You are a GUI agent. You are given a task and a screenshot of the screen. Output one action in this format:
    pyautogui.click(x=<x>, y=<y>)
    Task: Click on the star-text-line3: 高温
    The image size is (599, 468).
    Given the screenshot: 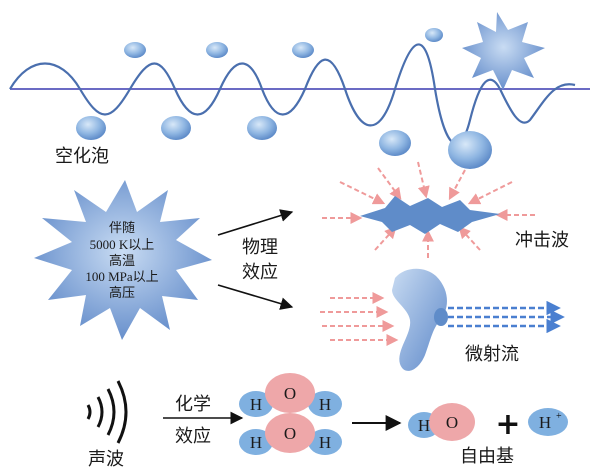 What is the action you would take?
    pyautogui.click(x=122, y=260)
    